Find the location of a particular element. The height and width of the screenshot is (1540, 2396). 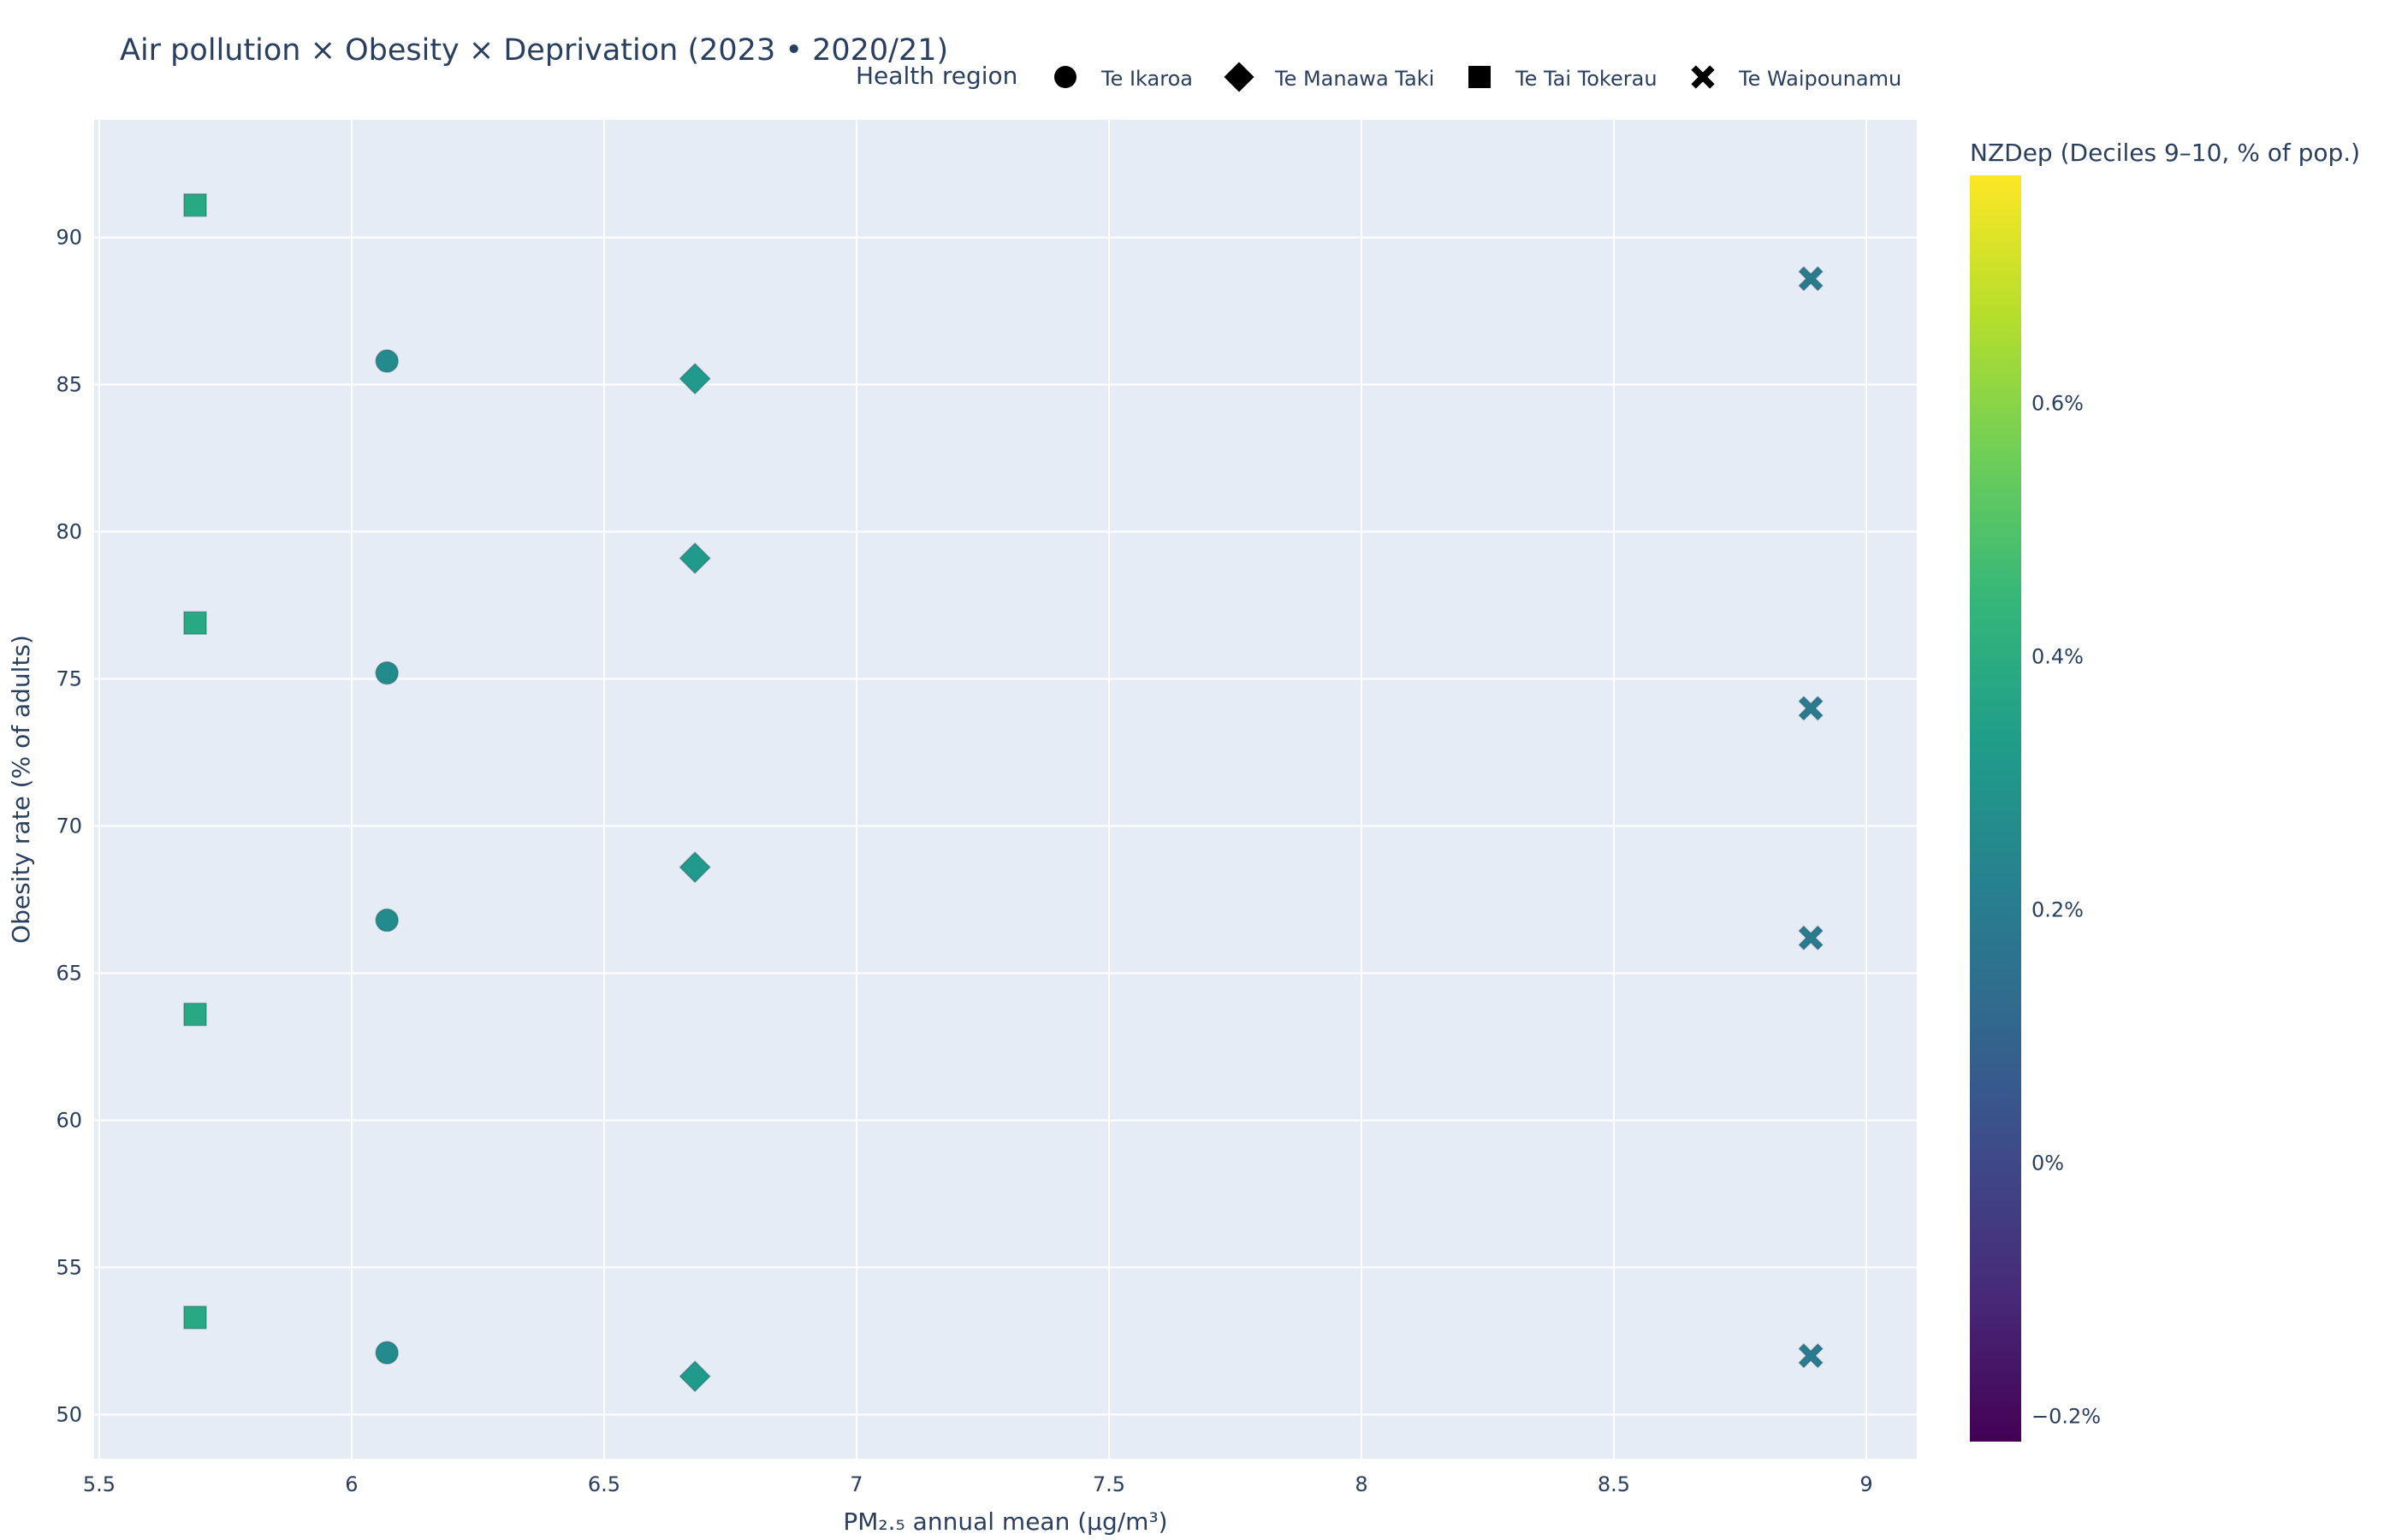

legend-item-te-manawa-taki: Te Manawa Taki is located at coordinates (1329, 77).